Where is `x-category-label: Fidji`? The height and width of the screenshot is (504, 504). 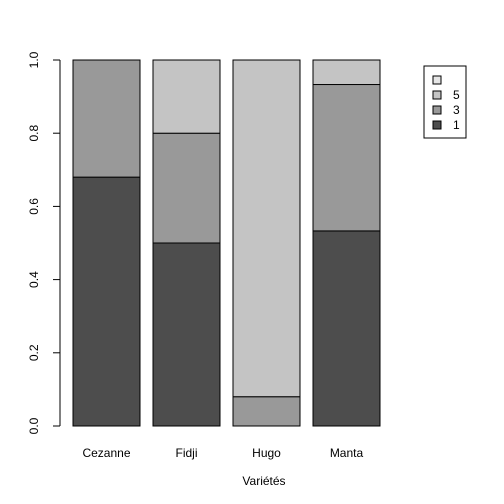 x-category-label: Fidji is located at coordinates (186, 453).